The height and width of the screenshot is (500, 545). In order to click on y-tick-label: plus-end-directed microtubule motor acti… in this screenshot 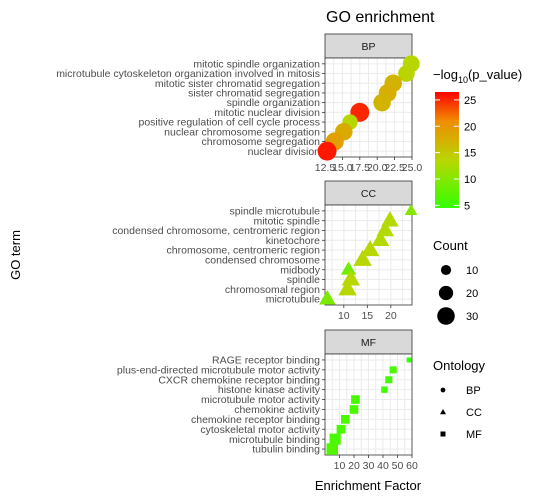, I will do `click(219, 370)`.